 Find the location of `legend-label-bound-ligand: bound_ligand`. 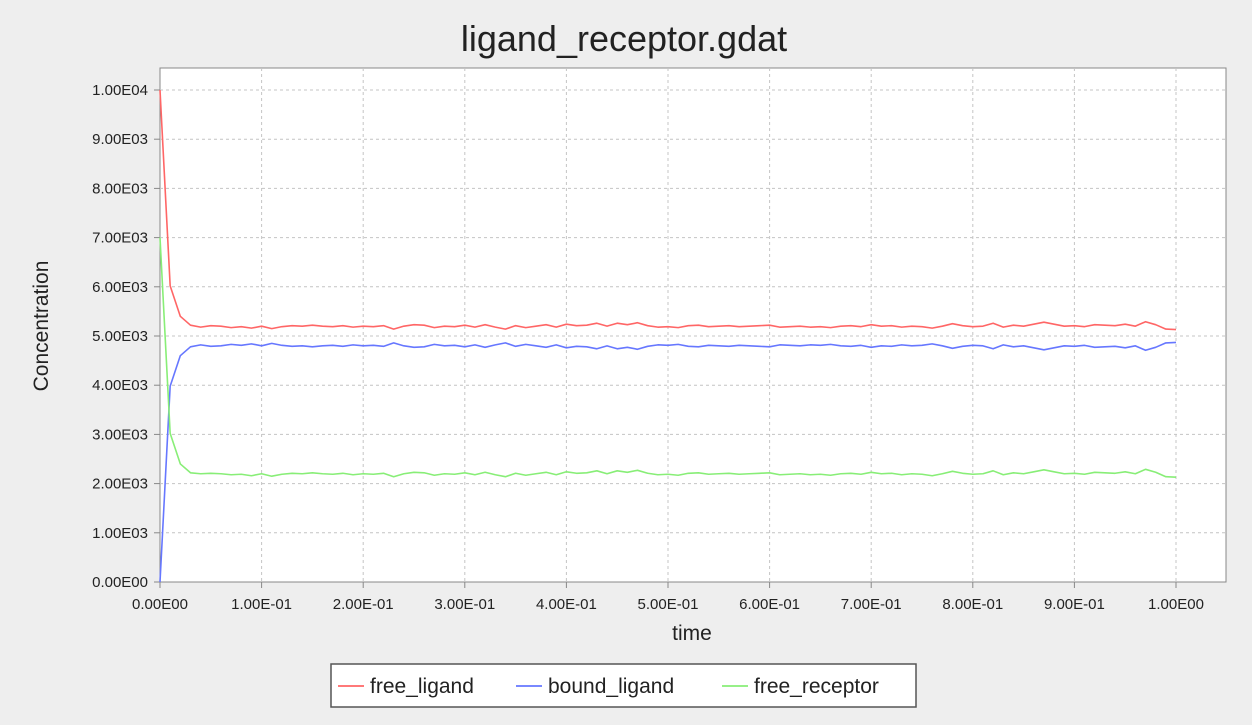

legend-label-bound-ligand: bound_ligand is located at coordinates (611, 686).